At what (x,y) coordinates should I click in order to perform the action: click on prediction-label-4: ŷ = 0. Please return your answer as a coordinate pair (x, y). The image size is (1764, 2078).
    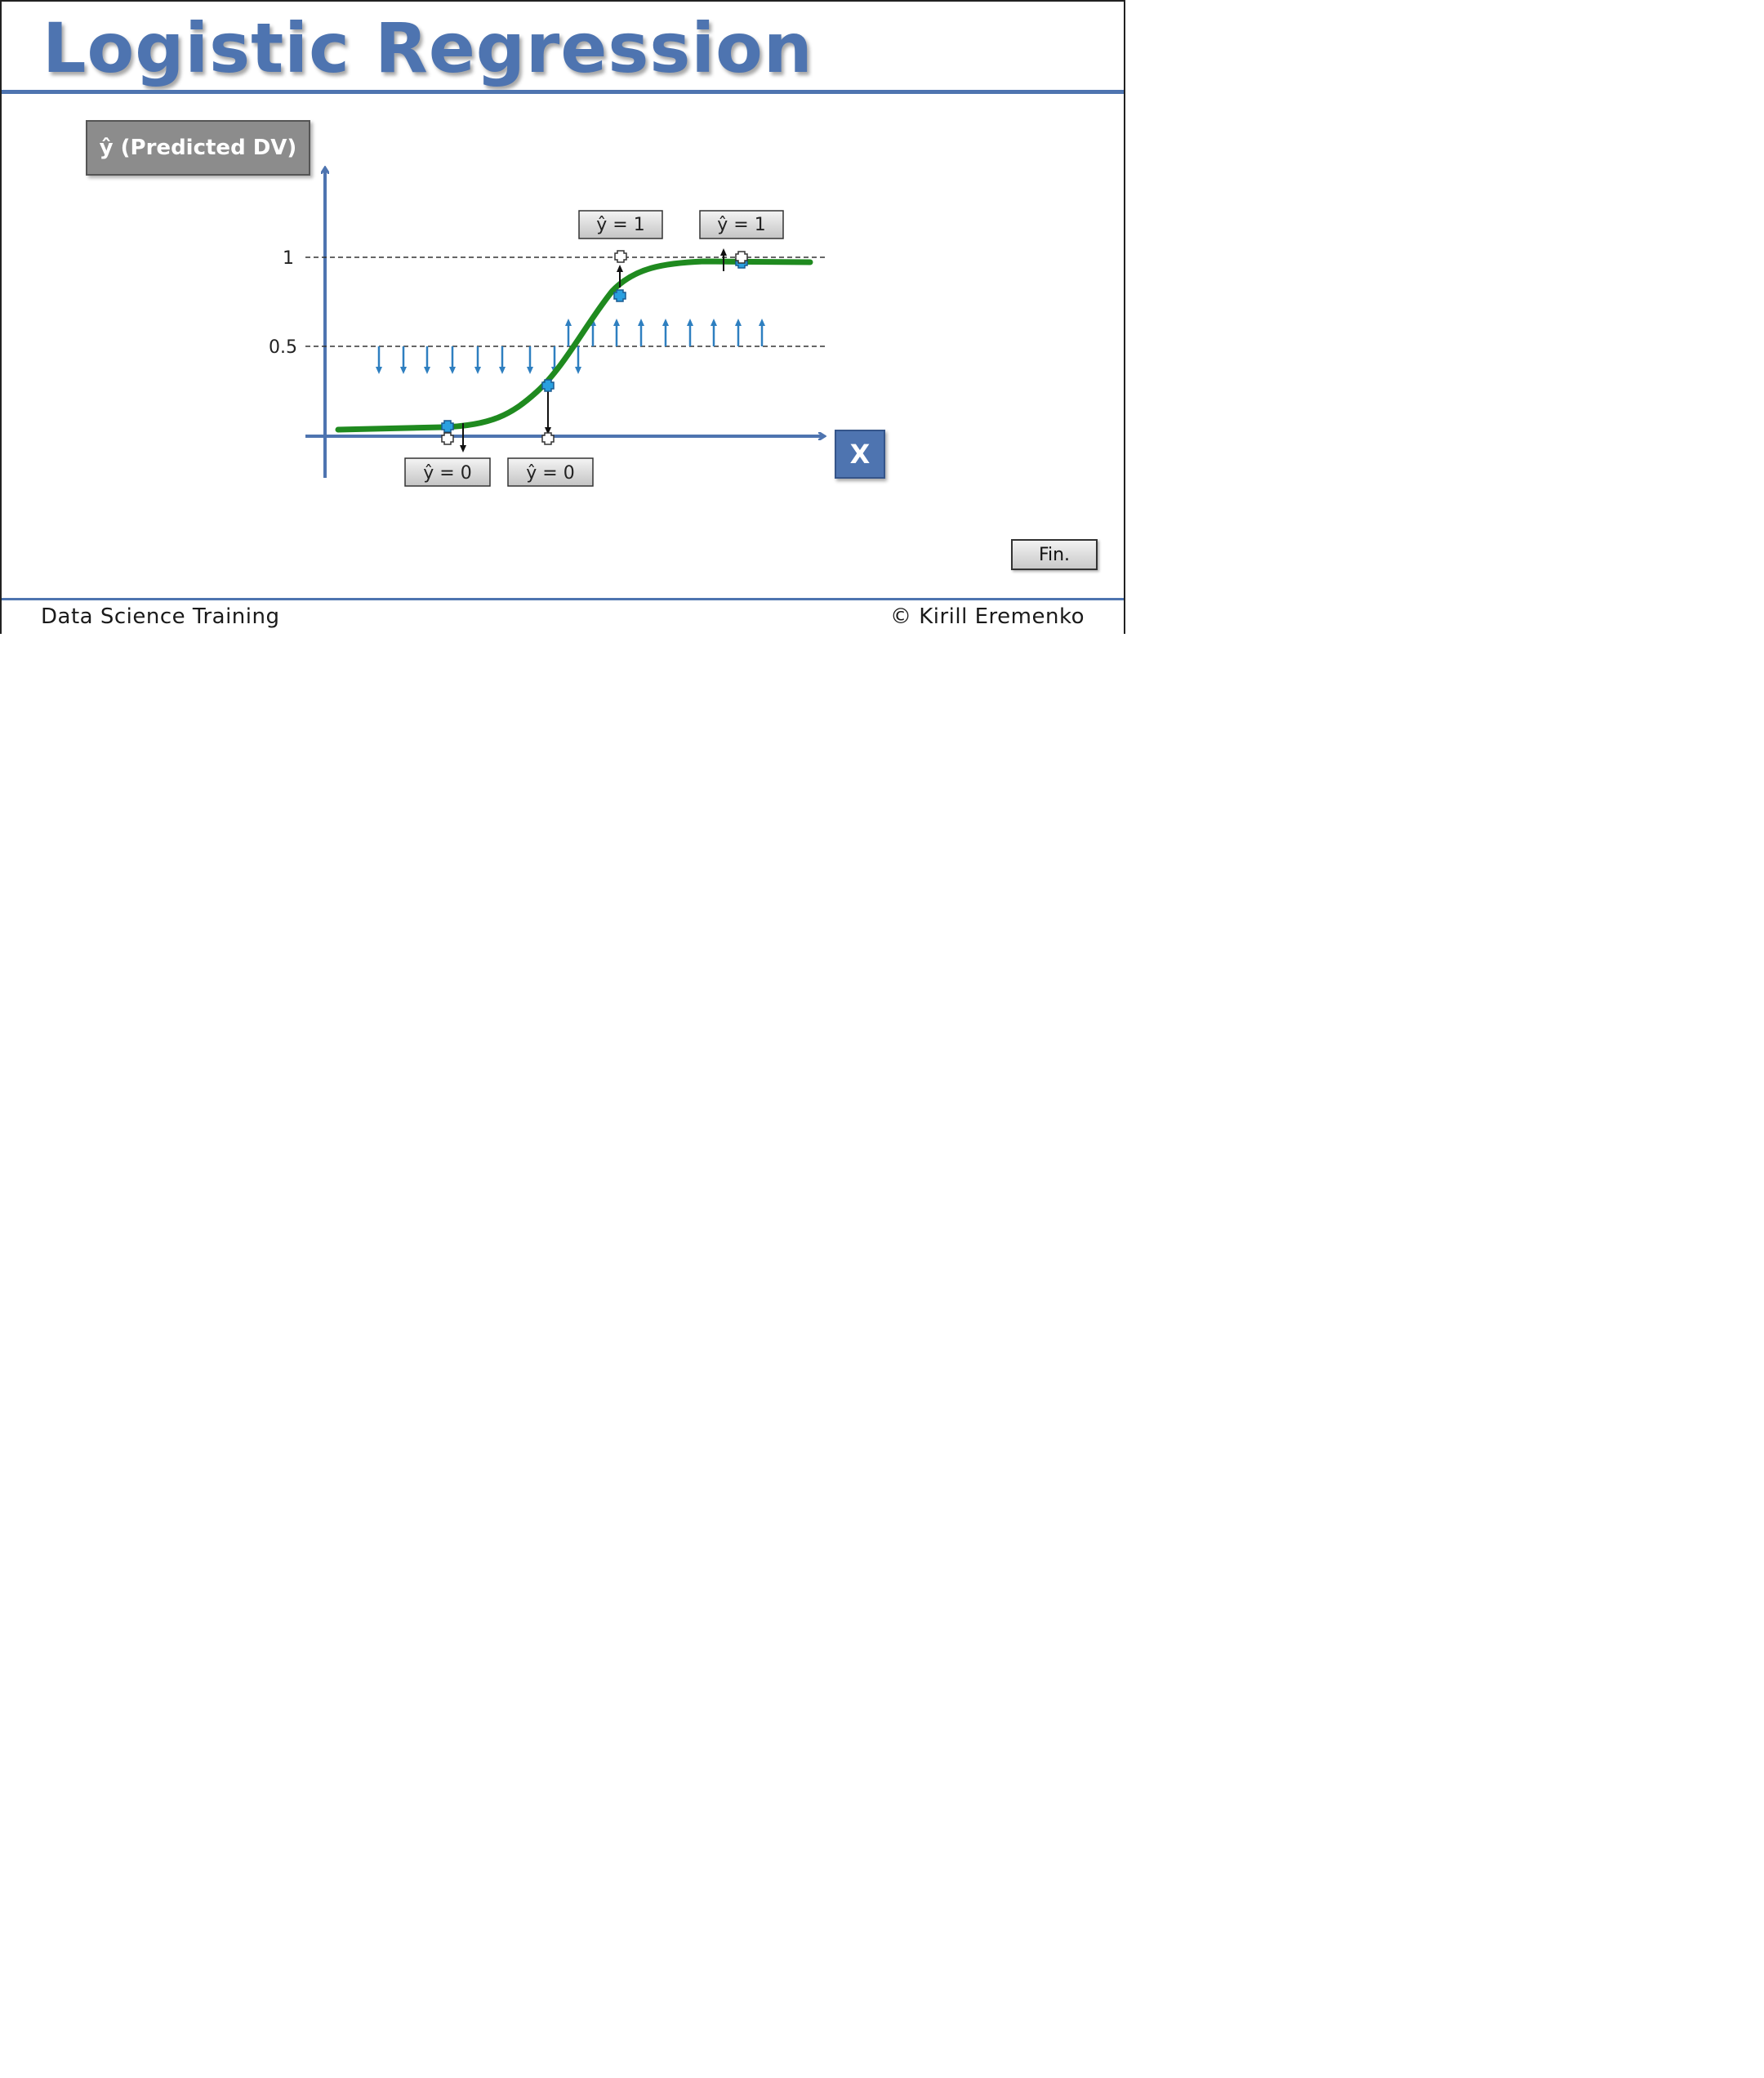
    Looking at the image, I should click on (550, 472).